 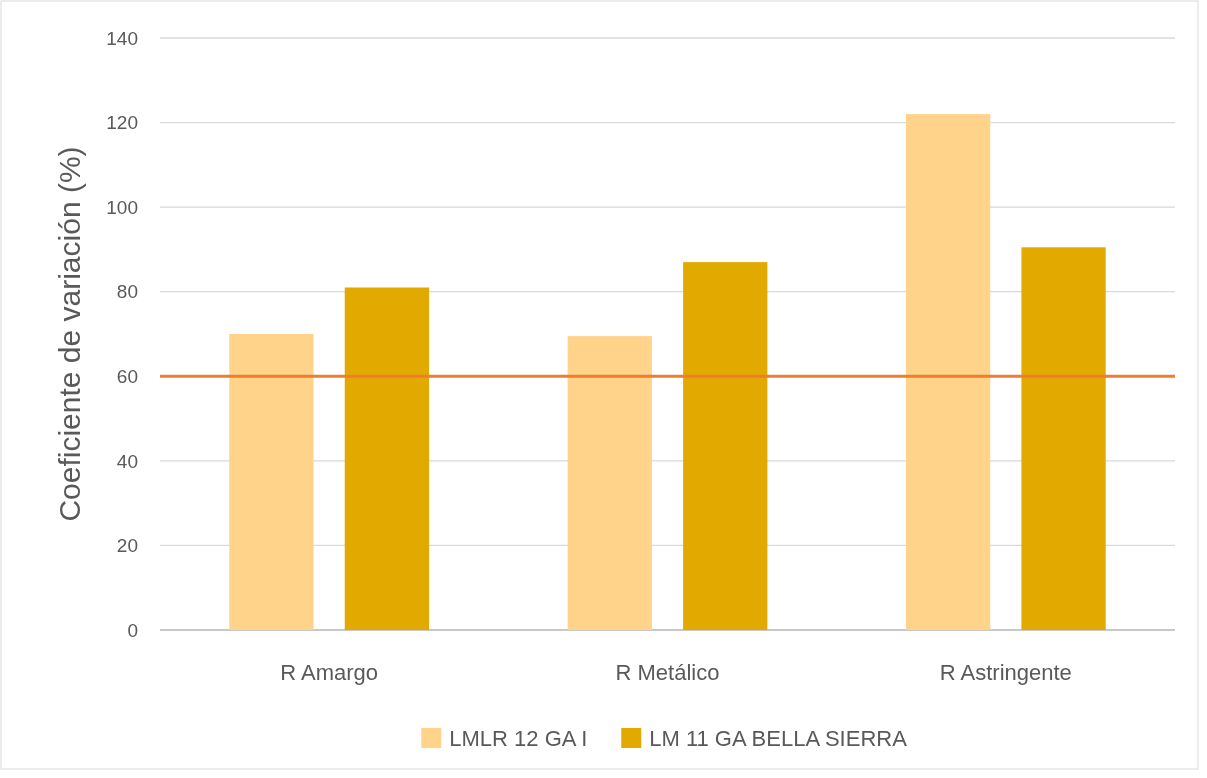 I want to click on x-tick-label: R Astringente, so click(x=1005, y=672).